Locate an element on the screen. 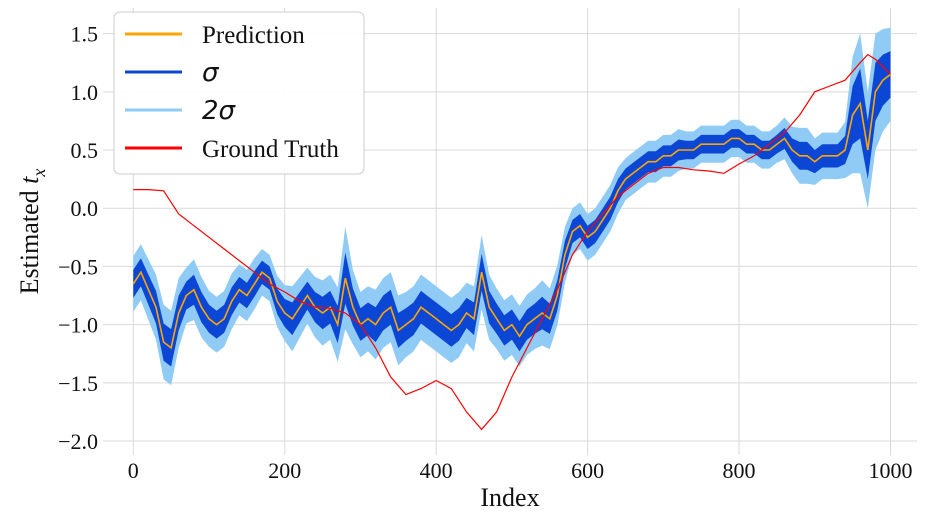  y-tick-label: −1.0 is located at coordinates (78, 325).